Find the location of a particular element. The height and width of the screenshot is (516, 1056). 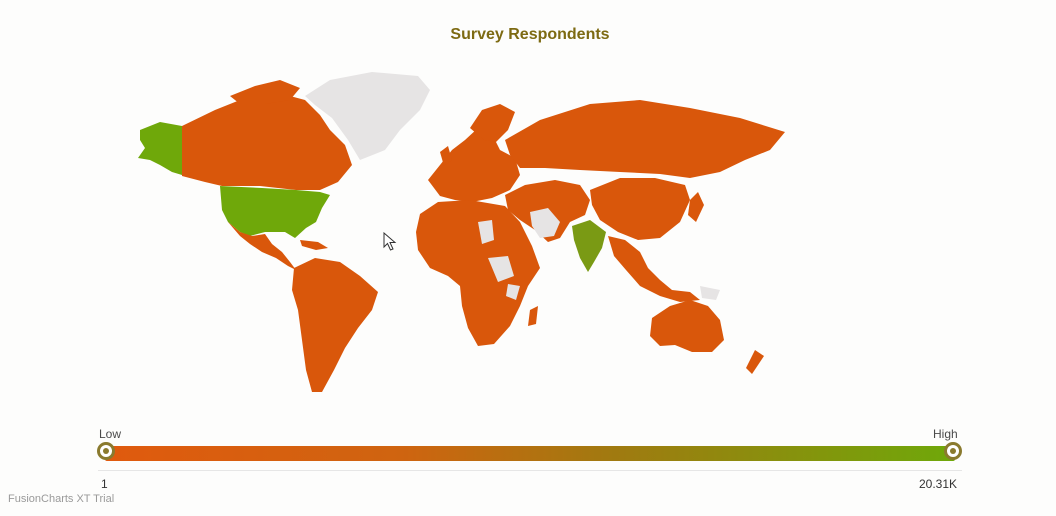

region-arctic-islands is located at coordinates (265, 92).